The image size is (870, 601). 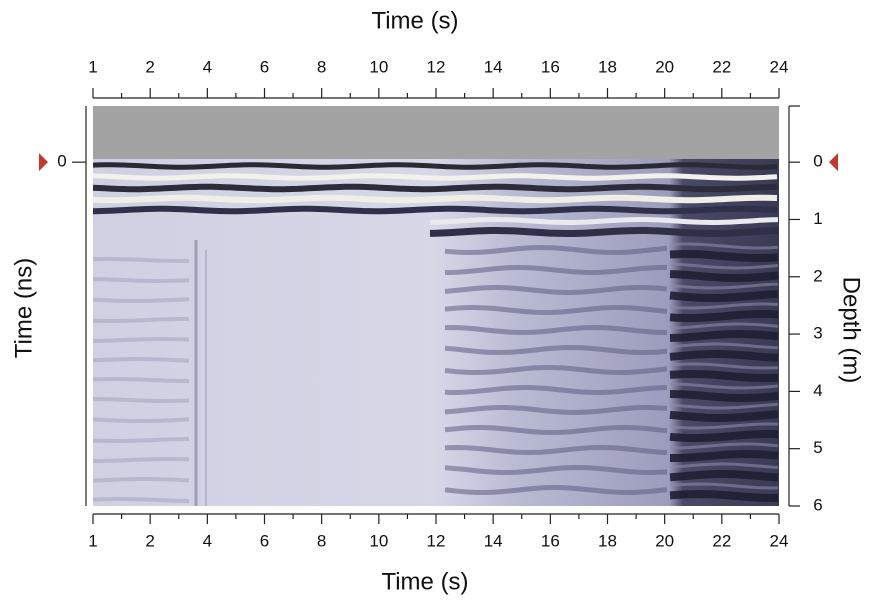 I want to click on y2-axis-title: Depth (m), so click(x=851, y=330).